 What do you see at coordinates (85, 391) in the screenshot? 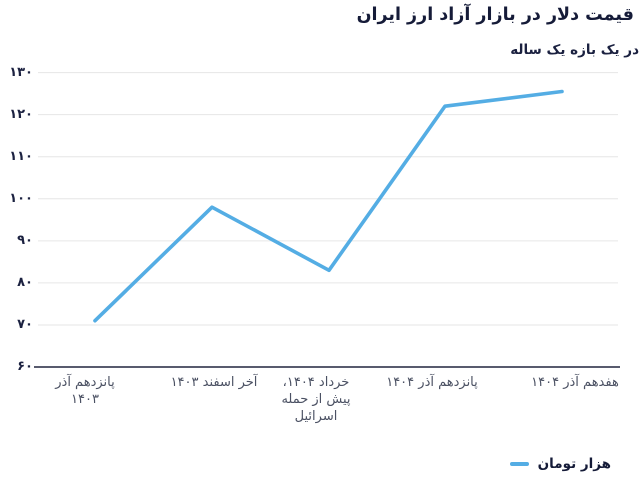
I see `x-axis-tick-label: پانزدهم آذر ۱۴۰۳` at bounding box center [85, 391].